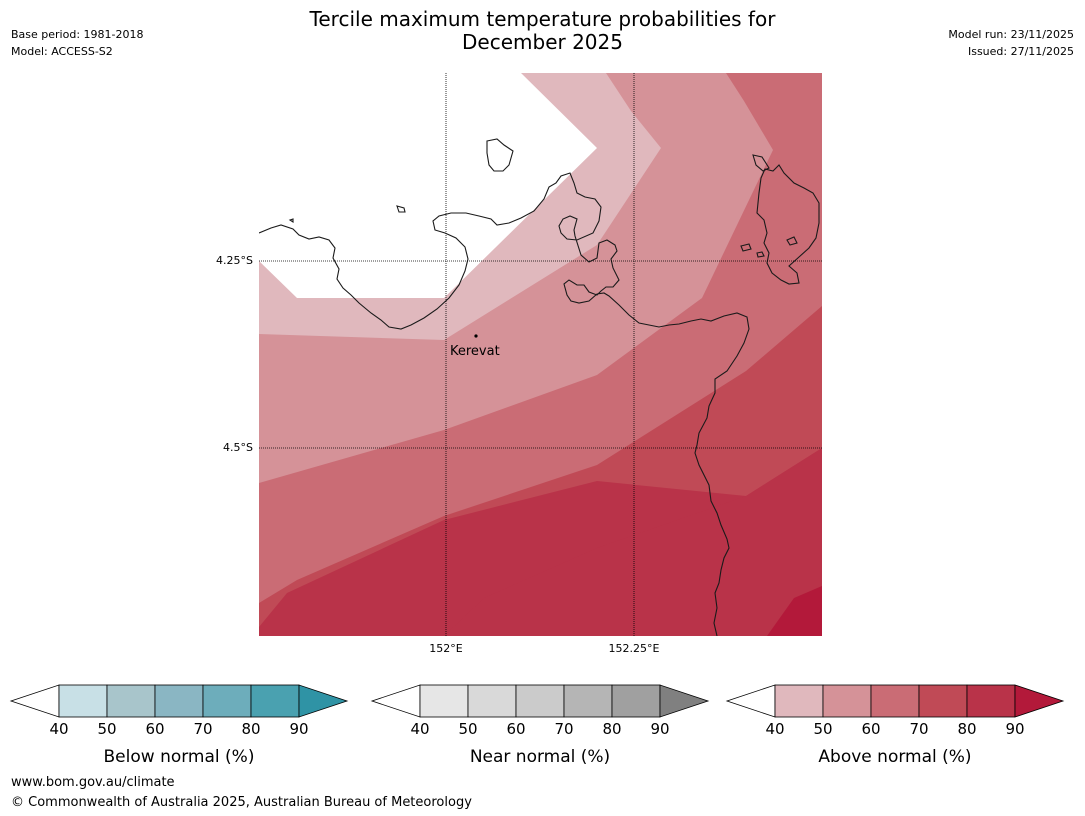  Describe the element at coordinates (323, 701) in the screenshot. I see `legend-below-arrow-high` at that location.